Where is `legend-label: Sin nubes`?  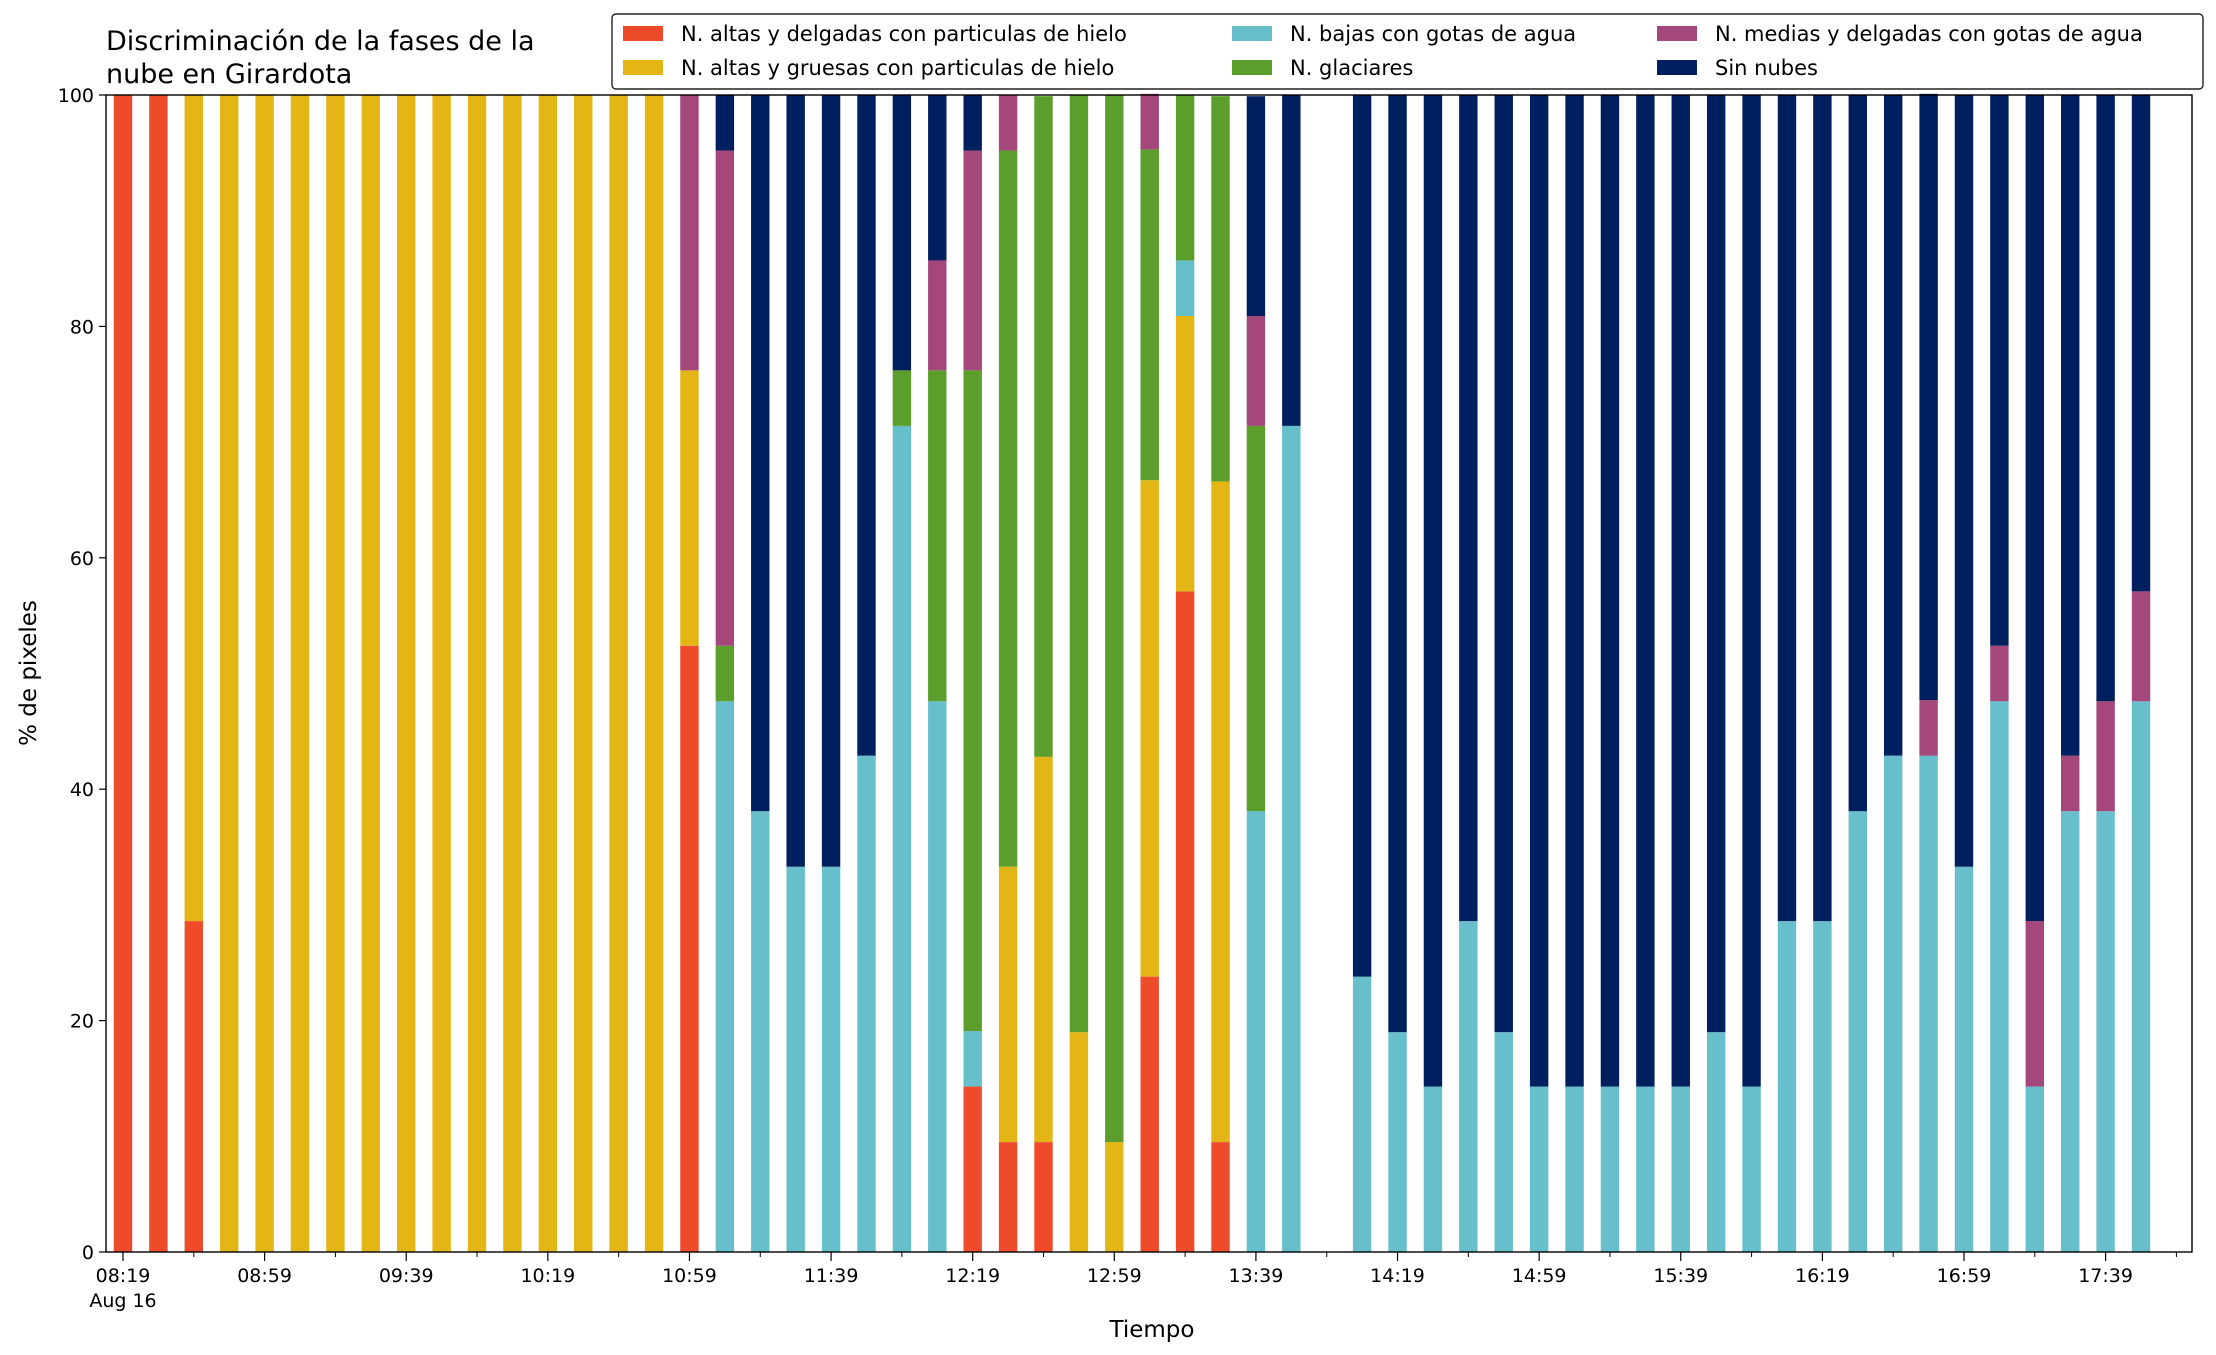
legend-label: Sin nubes is located at coordinates (1766, 68).